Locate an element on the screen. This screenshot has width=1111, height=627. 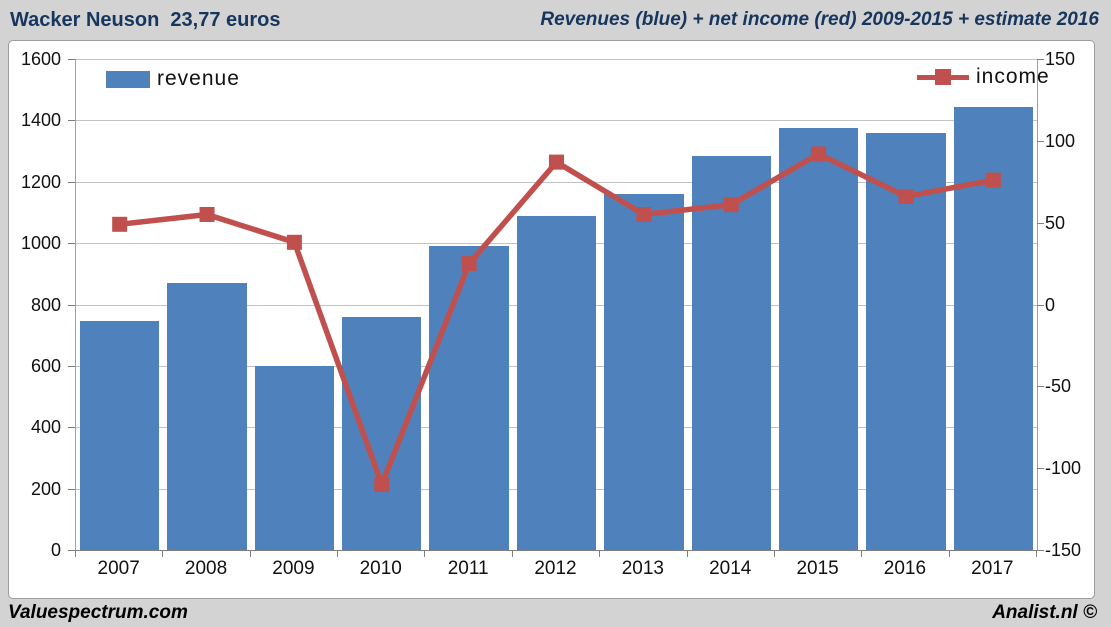
y-left-label-600: 600 is located at coordinates (45, 365).